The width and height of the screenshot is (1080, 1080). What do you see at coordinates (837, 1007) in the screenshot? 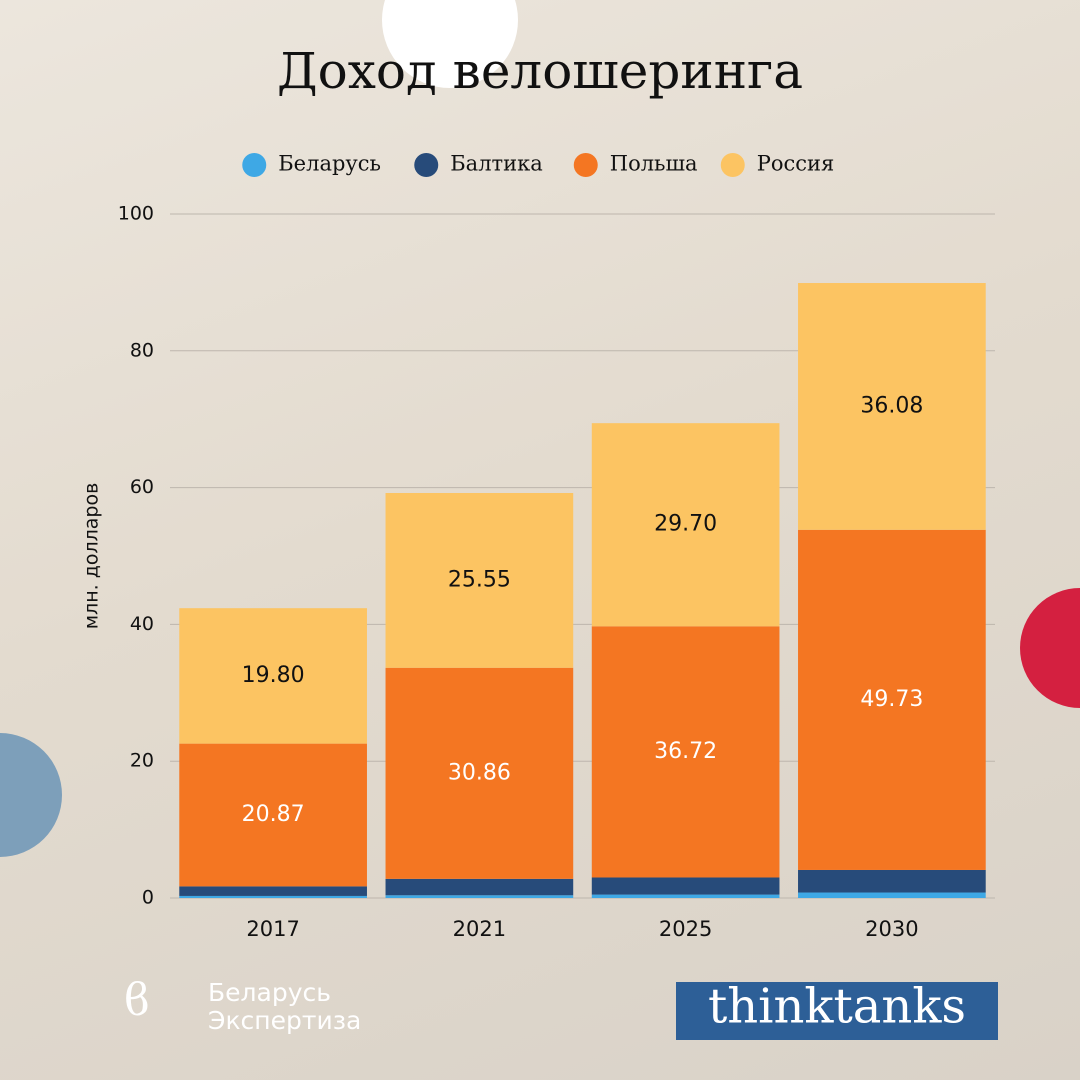
I see `brand-name: thinktanks` at bounding box center [837, 1007].